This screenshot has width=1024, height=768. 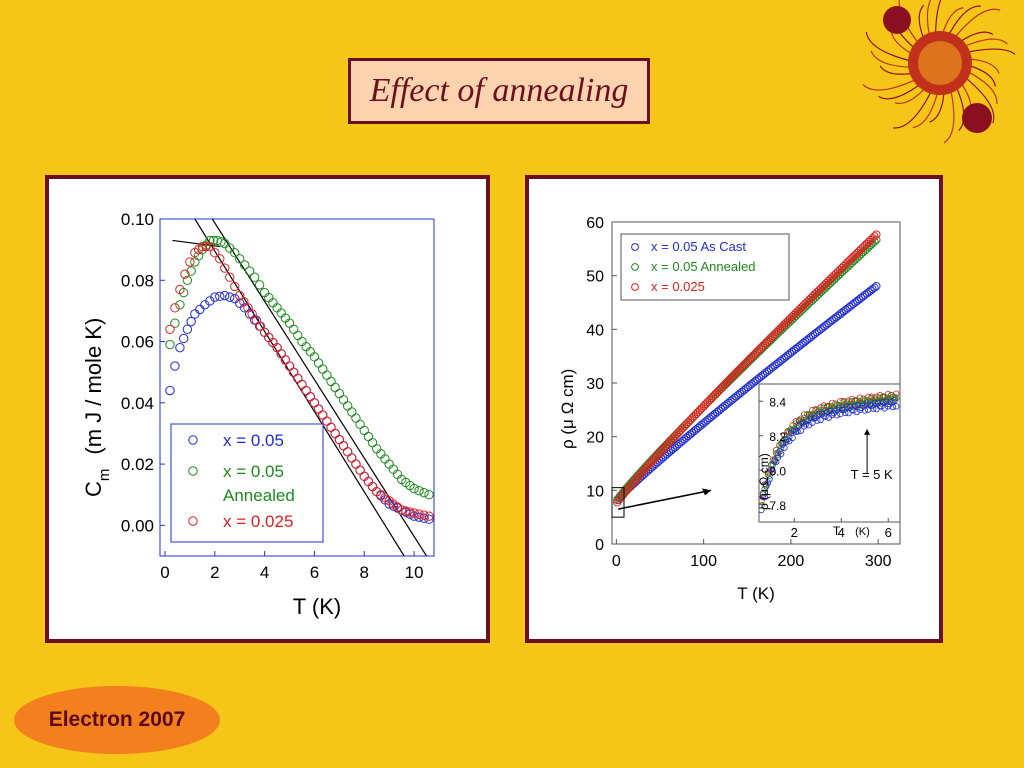 I want to click on x-tick-label: 4, so click(x=264, y=572).